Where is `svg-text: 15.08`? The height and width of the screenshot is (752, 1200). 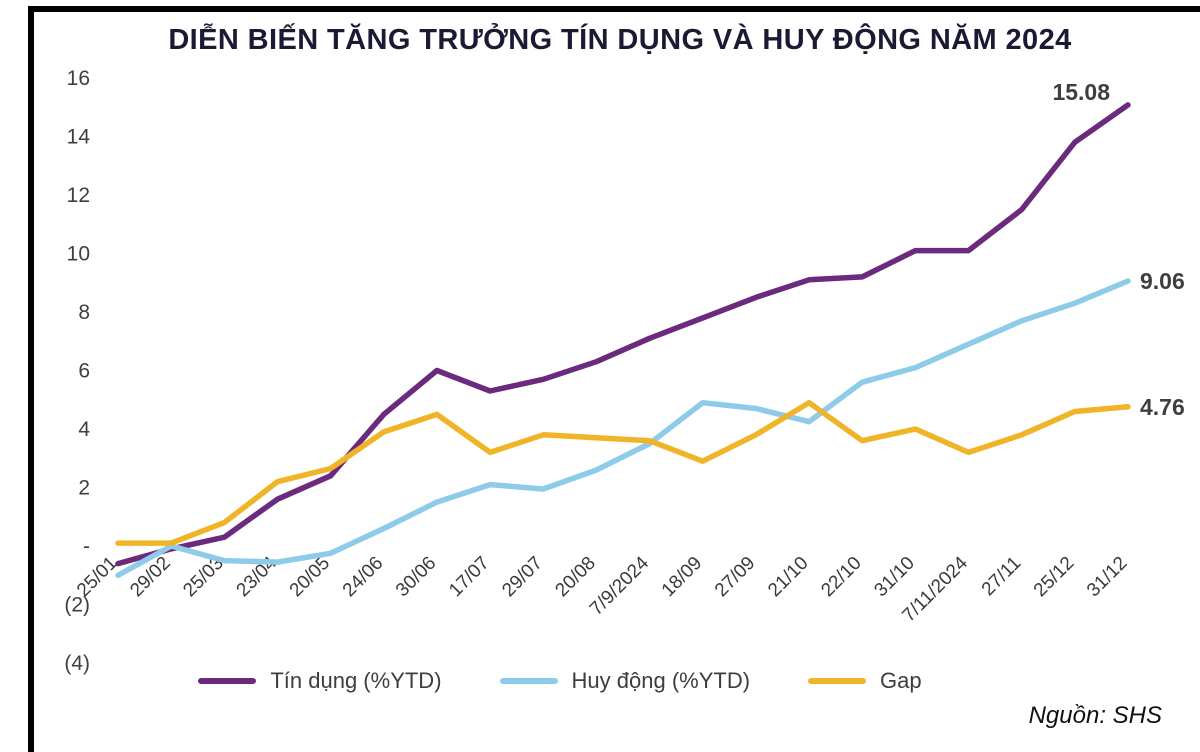
svg-text: 15.08 is located at coordinates (1081, 92).